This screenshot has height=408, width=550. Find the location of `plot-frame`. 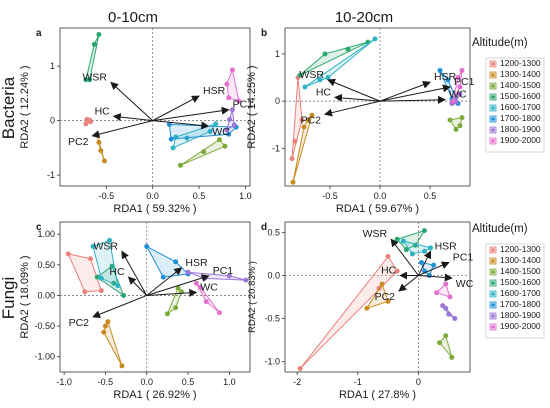

plot-frame is located at coordinates (155, 297).